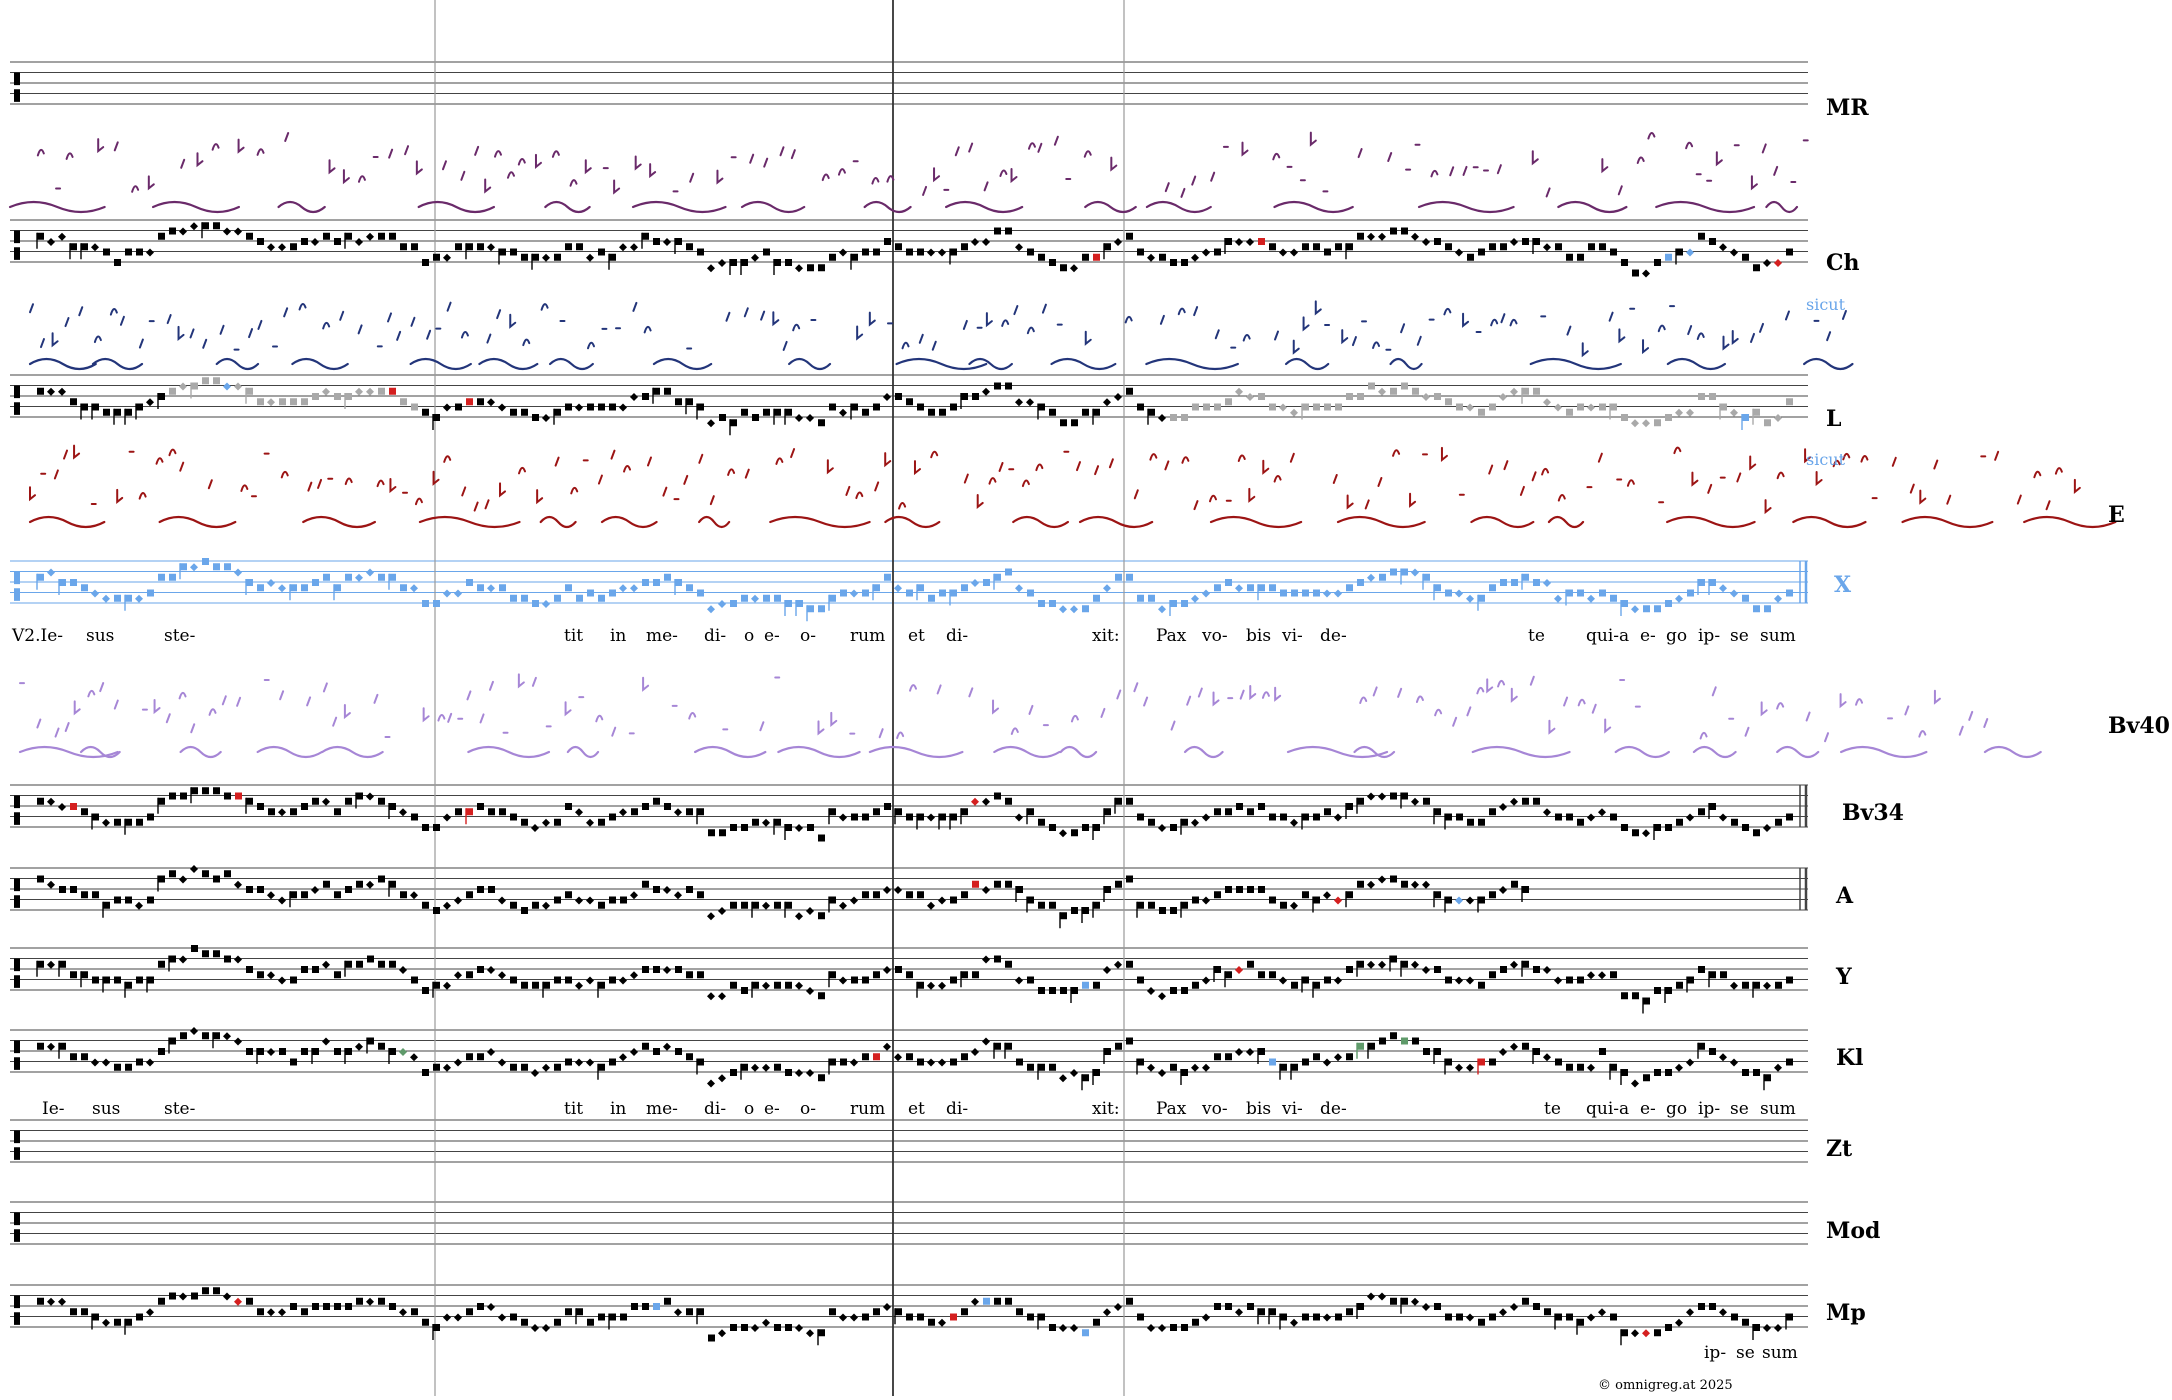  I want to click on syllable: o-, so click(808, 636).